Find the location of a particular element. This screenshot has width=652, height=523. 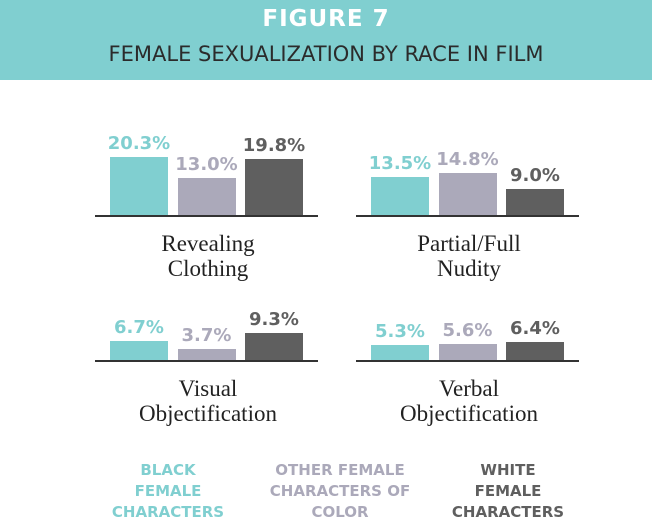

value-label: 9.3% is located at coordinates (274, 320).